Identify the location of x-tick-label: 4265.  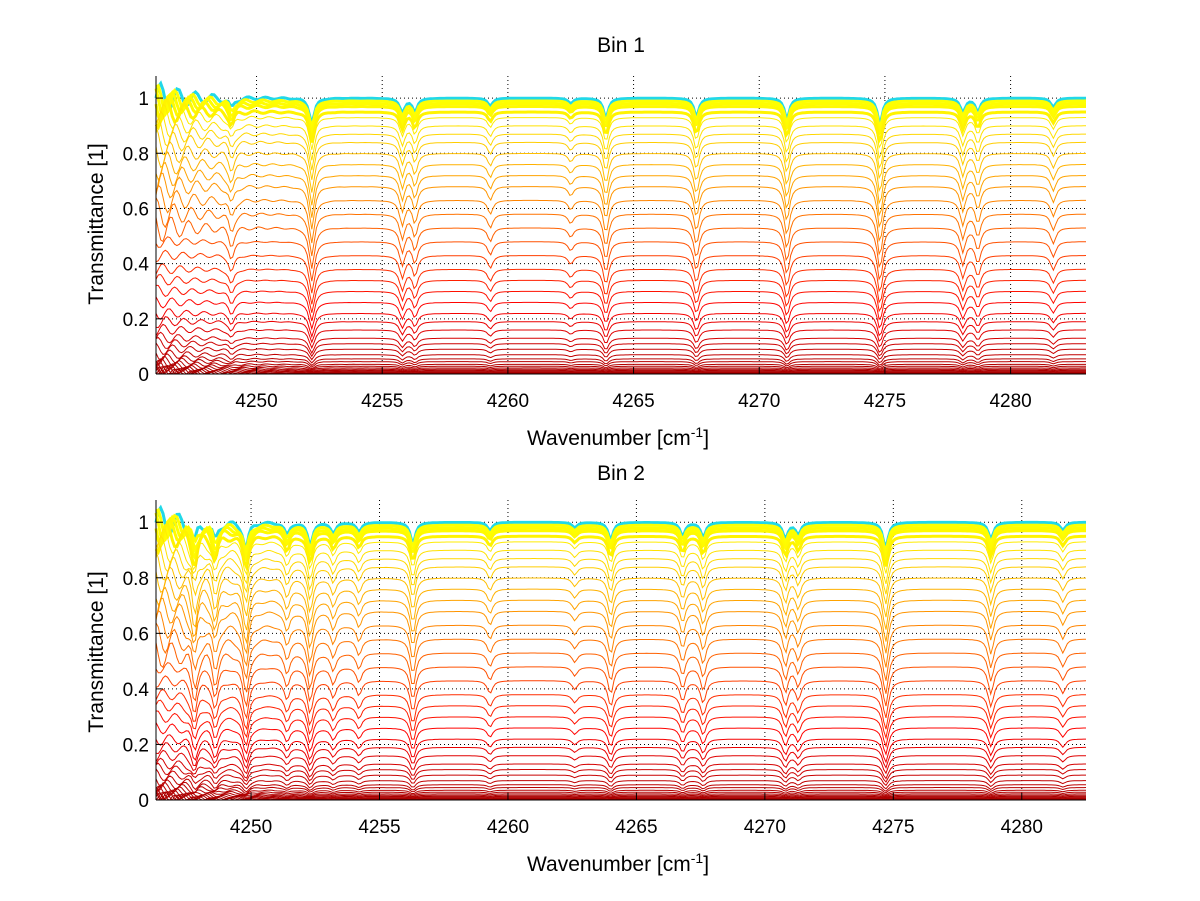
(636, 827).